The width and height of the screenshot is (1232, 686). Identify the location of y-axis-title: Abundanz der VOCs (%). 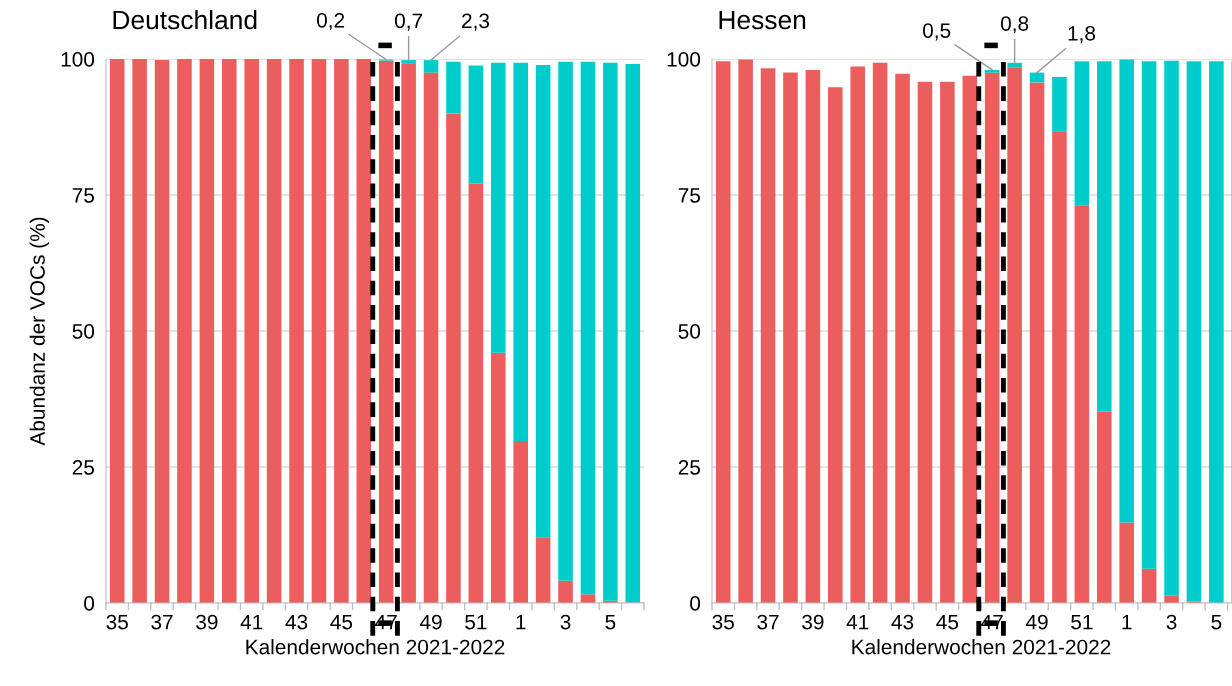
(39, 331).